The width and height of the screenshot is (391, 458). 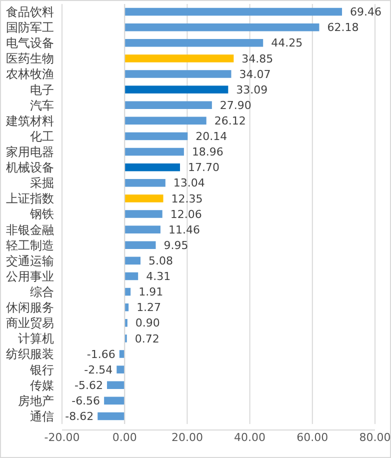 What do you see at coordinates (30, 307) in the screenshot?
I see `y-tick-label: 休闲服务` at bounding box center [30, 307].